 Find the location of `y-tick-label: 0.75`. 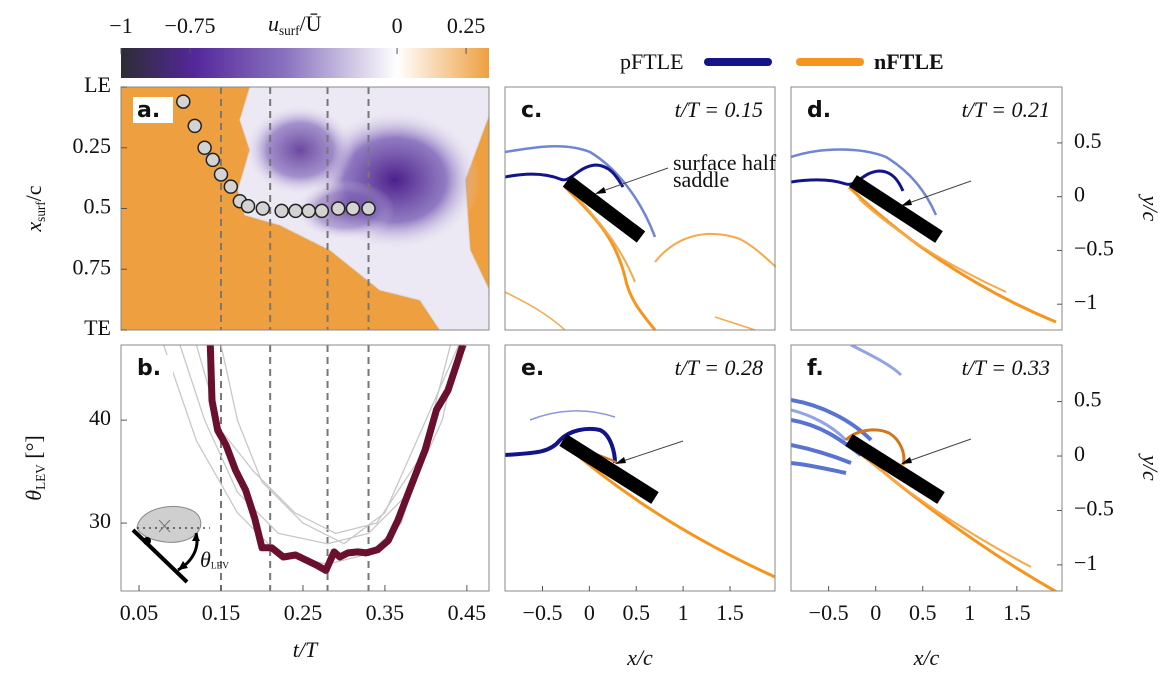

y-tick-label: 0.75 is located at coordinates (92, 266).